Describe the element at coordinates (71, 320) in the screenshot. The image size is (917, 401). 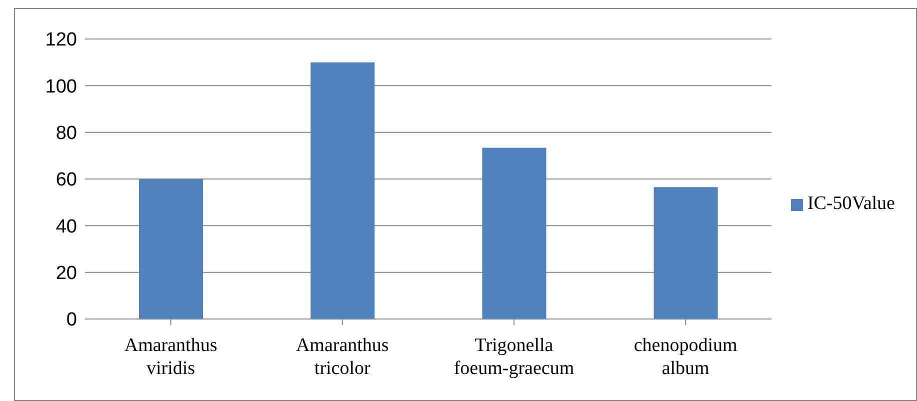
I see `y-tick-label: 0` at that location.